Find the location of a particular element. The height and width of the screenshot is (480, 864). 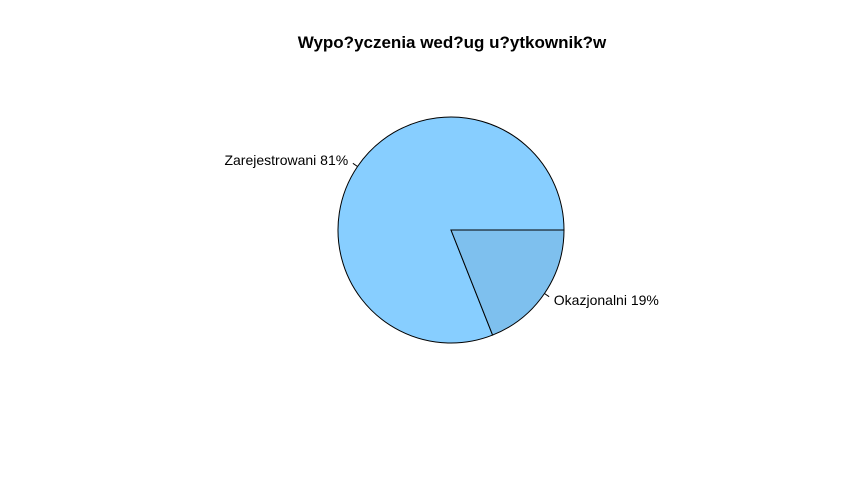

pie-label-0: Zarejestrowani 81% is located at coordinates (286, 160).